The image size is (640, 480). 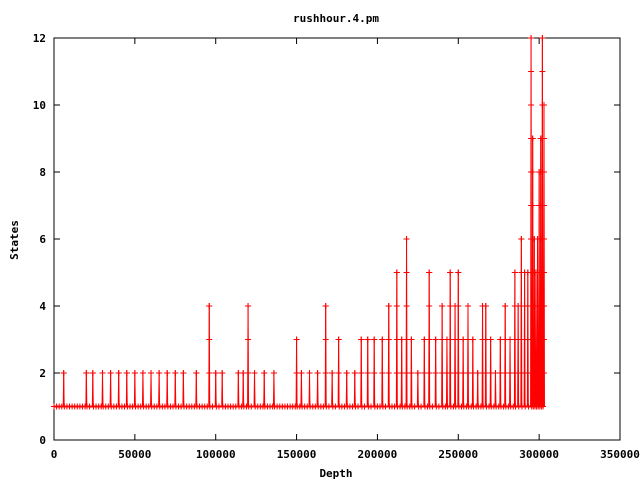 I want to click on x-tick-label: 200000, so click(x=378, y=454).